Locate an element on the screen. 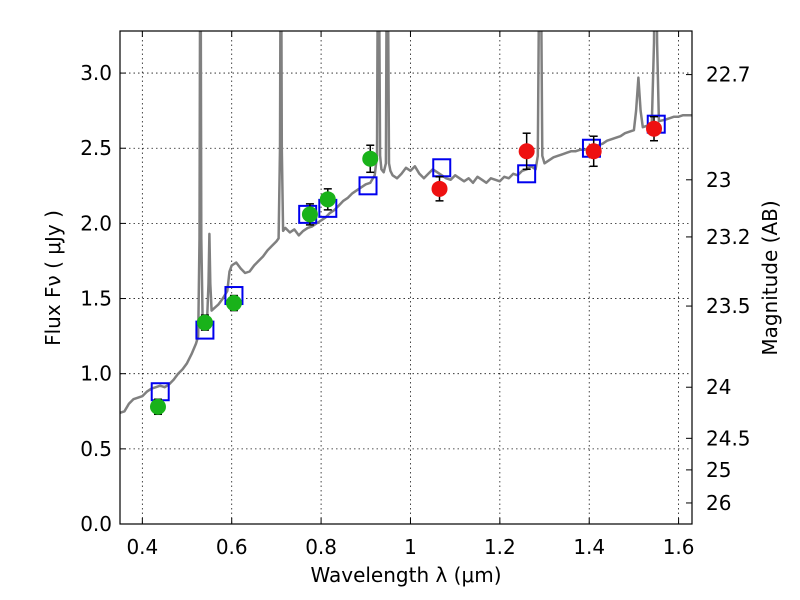  y2-tick-label: 24.5 is located at coordinates (728, 438).